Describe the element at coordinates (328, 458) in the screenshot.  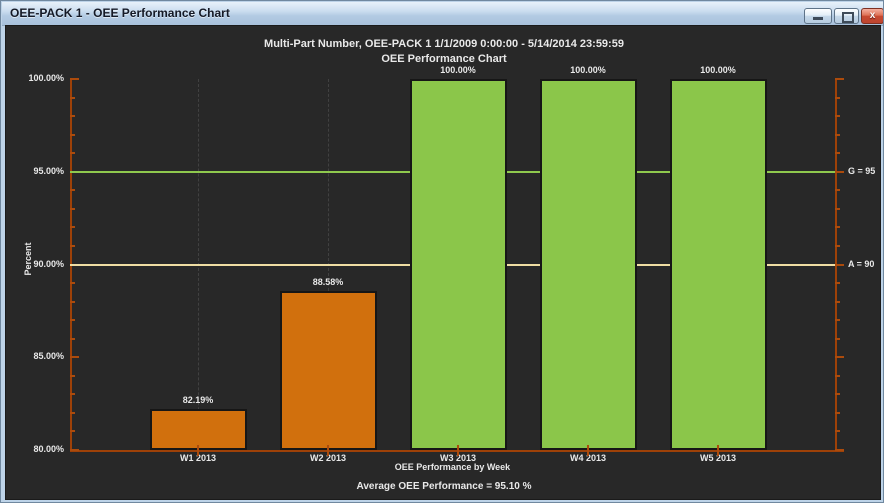
I see `x-tick-label: W2 2013` at that location.